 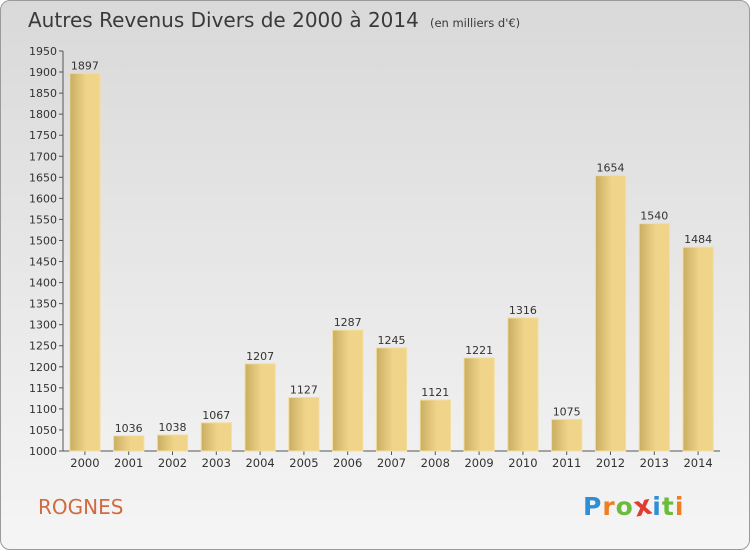 What do you see at coordinates (611, 168) in the screenshot?
I see `data-label-2012: 1654` at bounding box center [611, 168].